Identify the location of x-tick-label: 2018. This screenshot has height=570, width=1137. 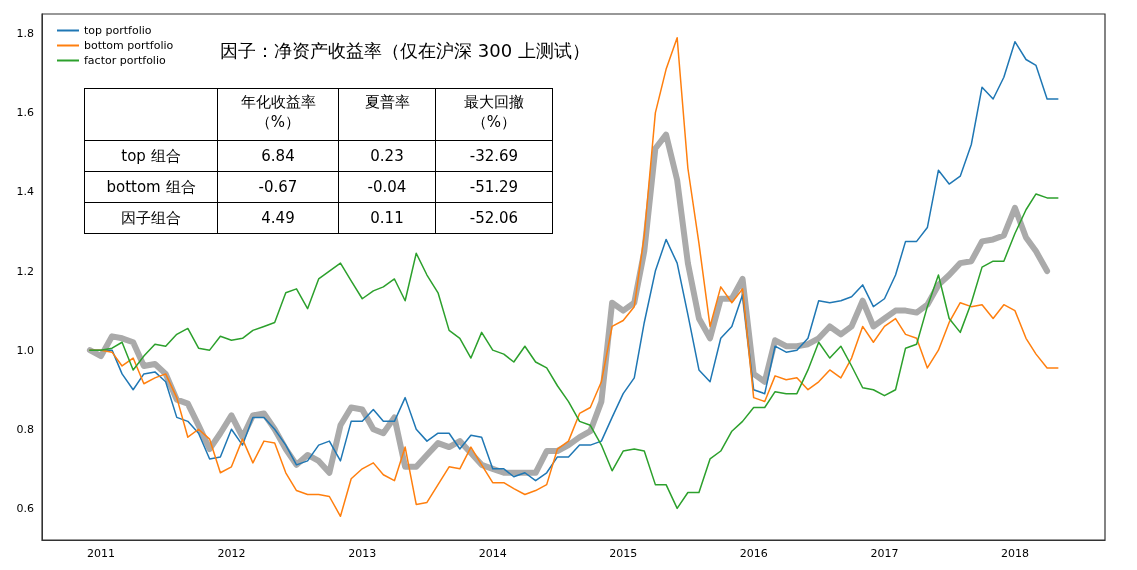
(1014, 553).